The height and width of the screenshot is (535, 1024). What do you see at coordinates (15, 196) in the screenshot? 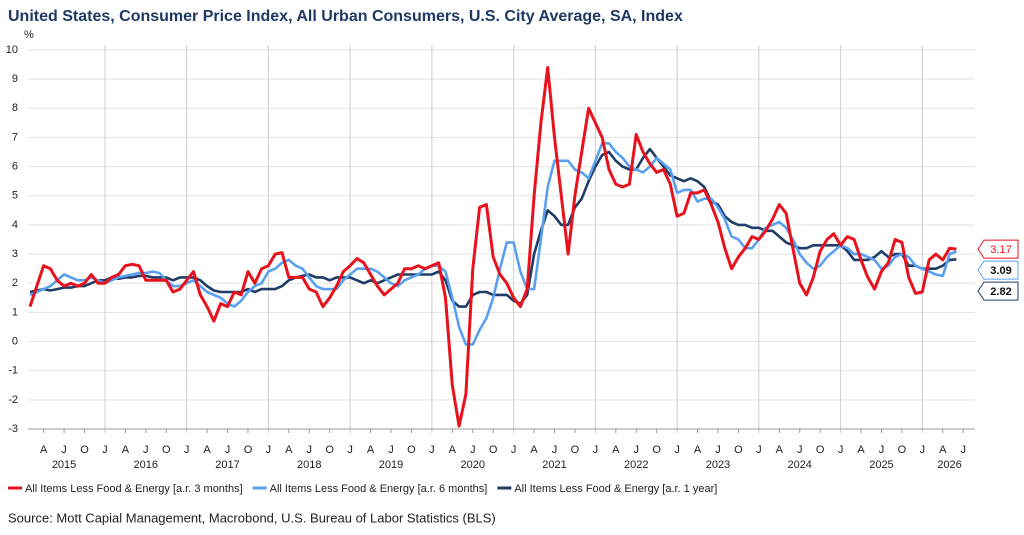
I see `y-tick-label: 5` at bounding box center [15, 196].